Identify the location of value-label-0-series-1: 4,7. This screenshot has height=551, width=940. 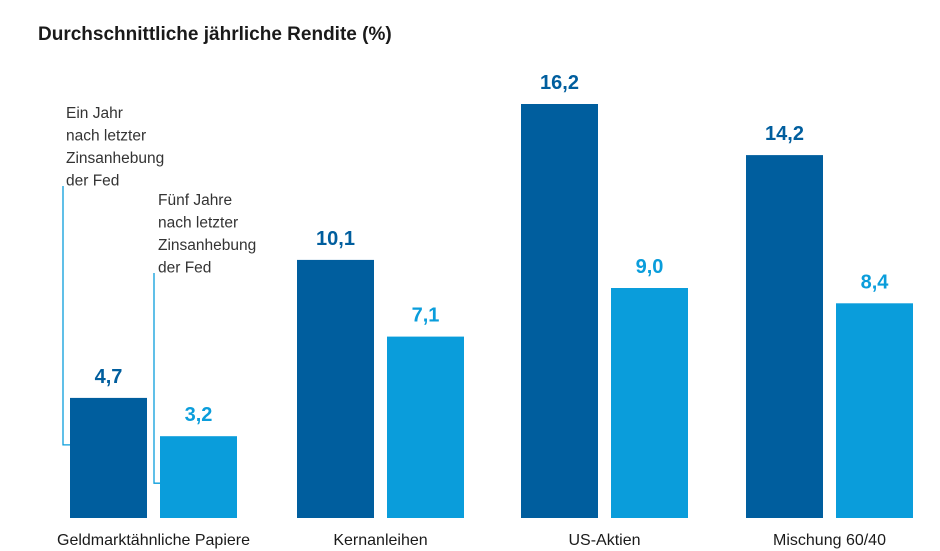
(109, 377).